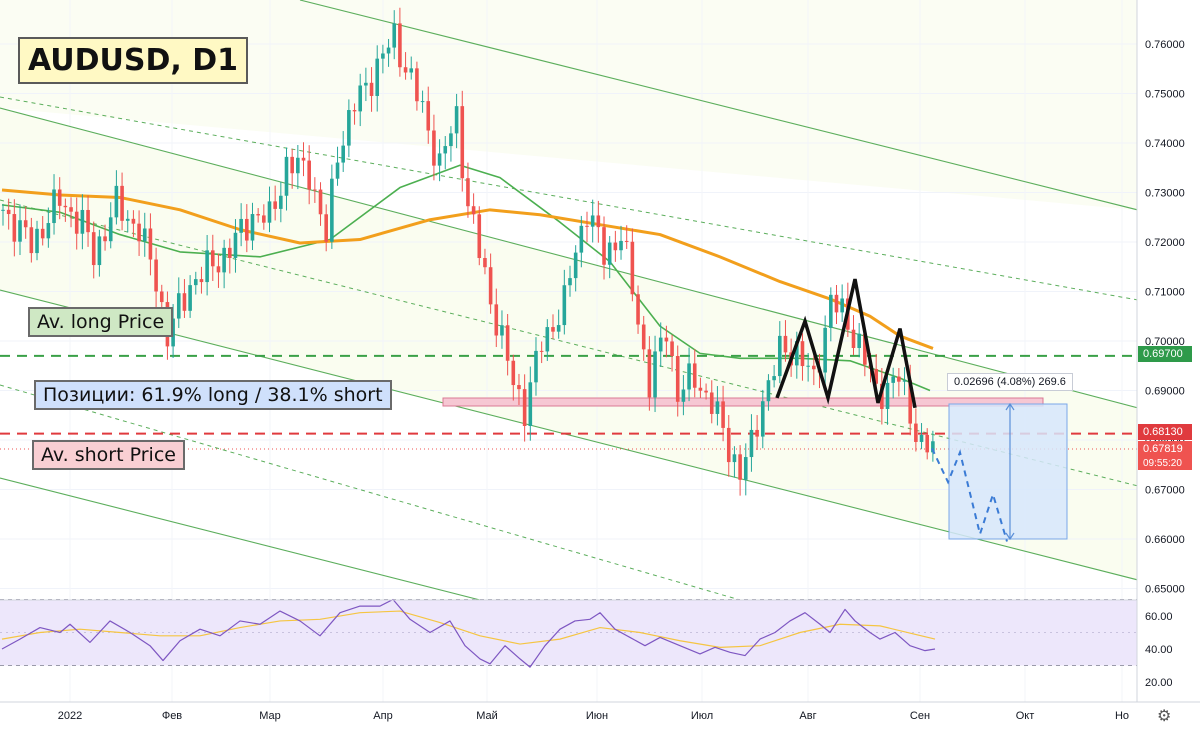 The image size is (1200, 731). What do you see at coordinates (1159, 683) in the screenshot?
I see `rsi-tick-label: 20.00` at bounding box center [1159, 683].